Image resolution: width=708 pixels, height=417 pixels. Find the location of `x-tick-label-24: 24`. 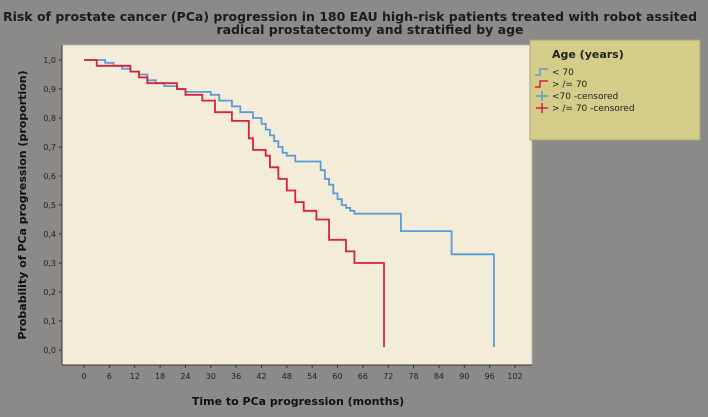

x-tick-label-24: 24 is located at coordinates (185, 376).